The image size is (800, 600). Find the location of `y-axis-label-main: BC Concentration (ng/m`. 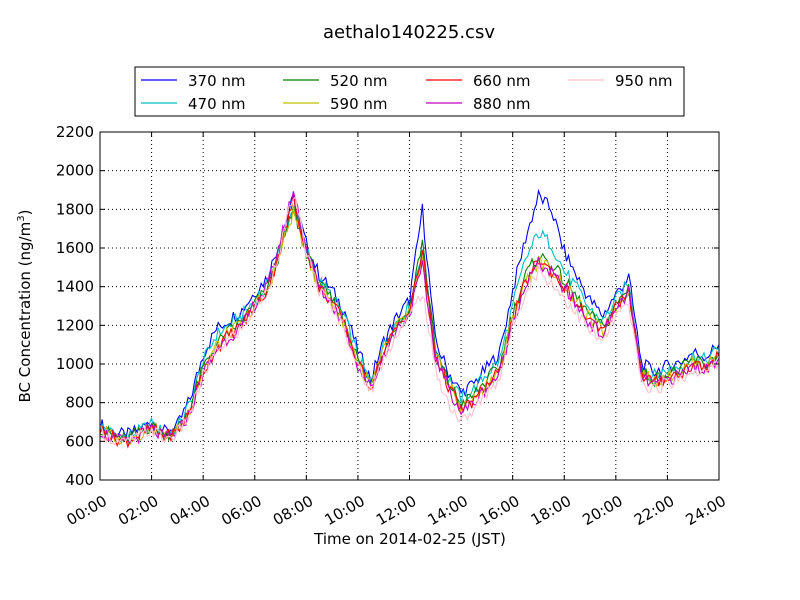

y-axis-label-main: BC Concentration (ng/m is located at coordinates (25, 312).